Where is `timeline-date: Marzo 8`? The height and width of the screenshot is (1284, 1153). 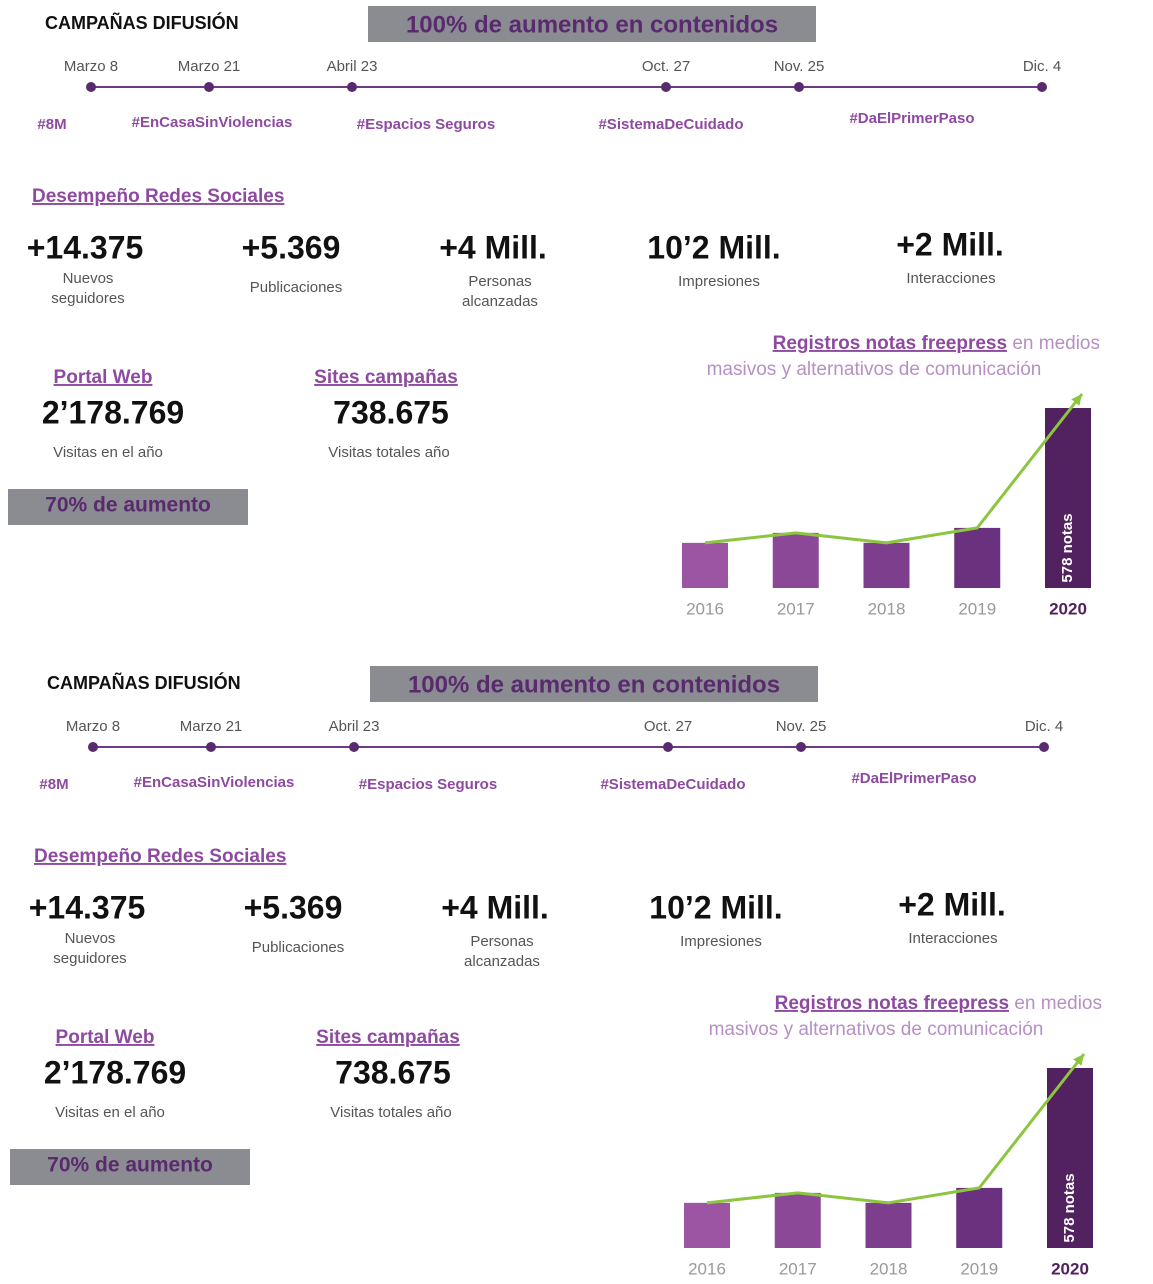
timeline-date: Marzo 8 is located at coordinates (93, 726).